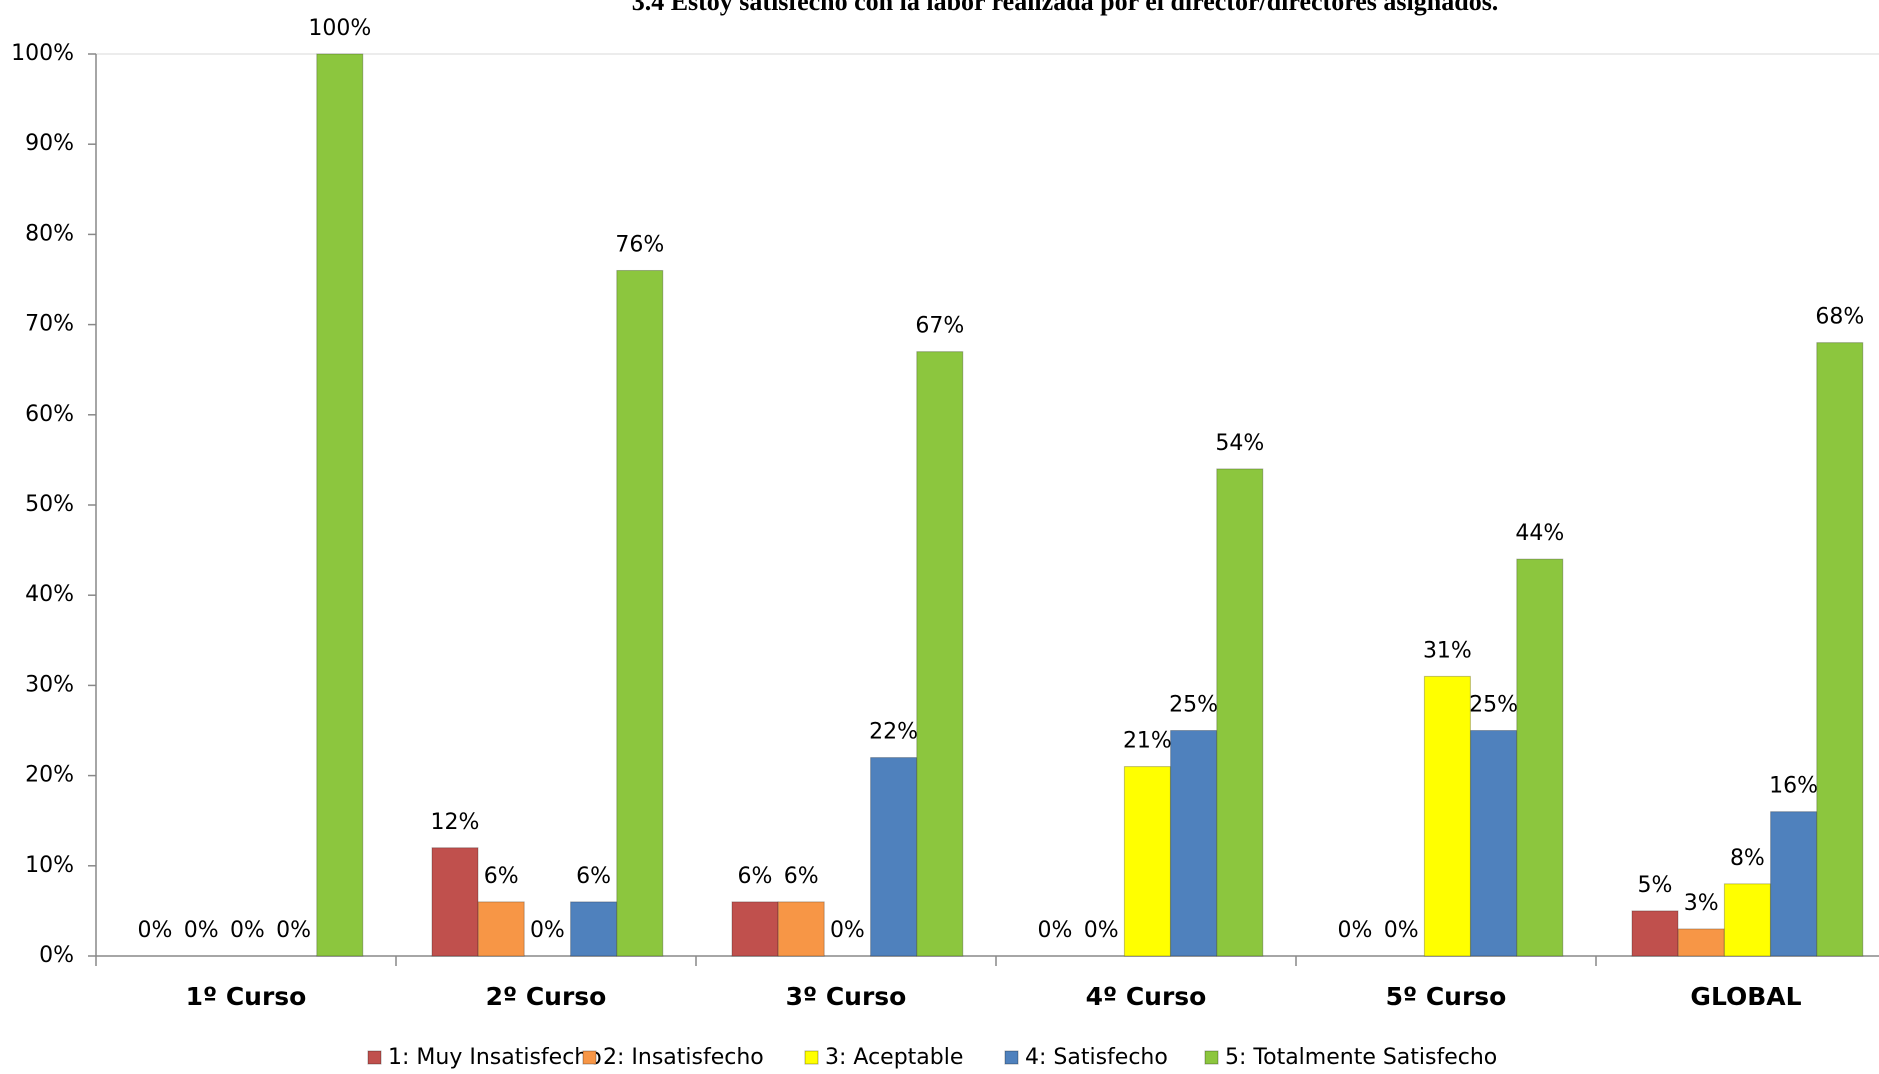 The width and height of the screenshot is (1879, 1074). What do you see at coordinates (546, 996) in the screenshot?
I see `x-tick-label: 2º Curso` at bounding box center [546, 996].